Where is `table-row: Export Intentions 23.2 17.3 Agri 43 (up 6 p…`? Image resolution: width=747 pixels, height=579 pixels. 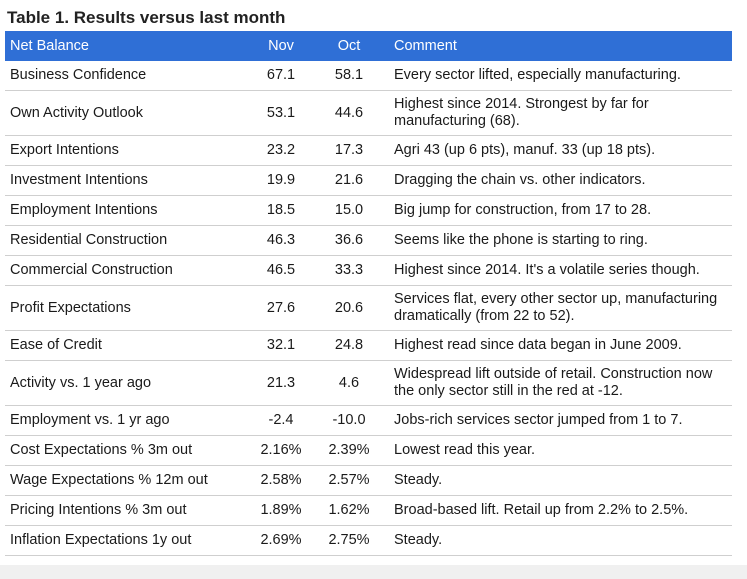
table-row: Export Intentions 23.2 17.3 Agri 43 (up 6 p… is located at coordinates (368, 150).